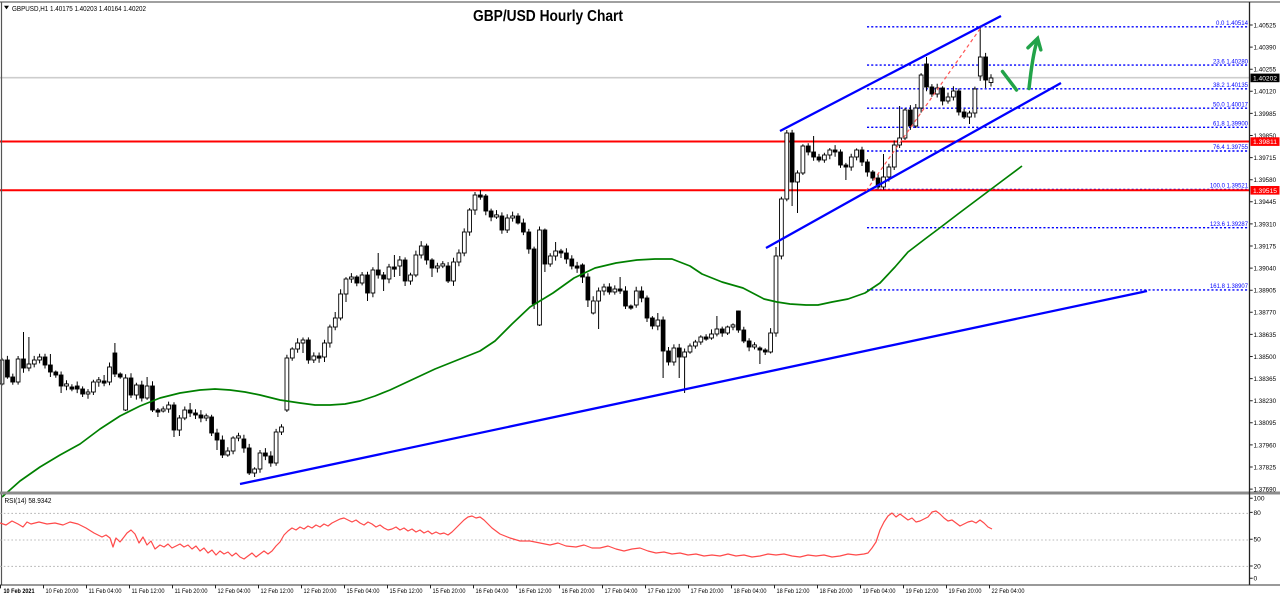  What do you see at coordinates (1265, 246) in the screenshot?
I see `svg-text: 1.39175` at bounding box center [1265, 246].